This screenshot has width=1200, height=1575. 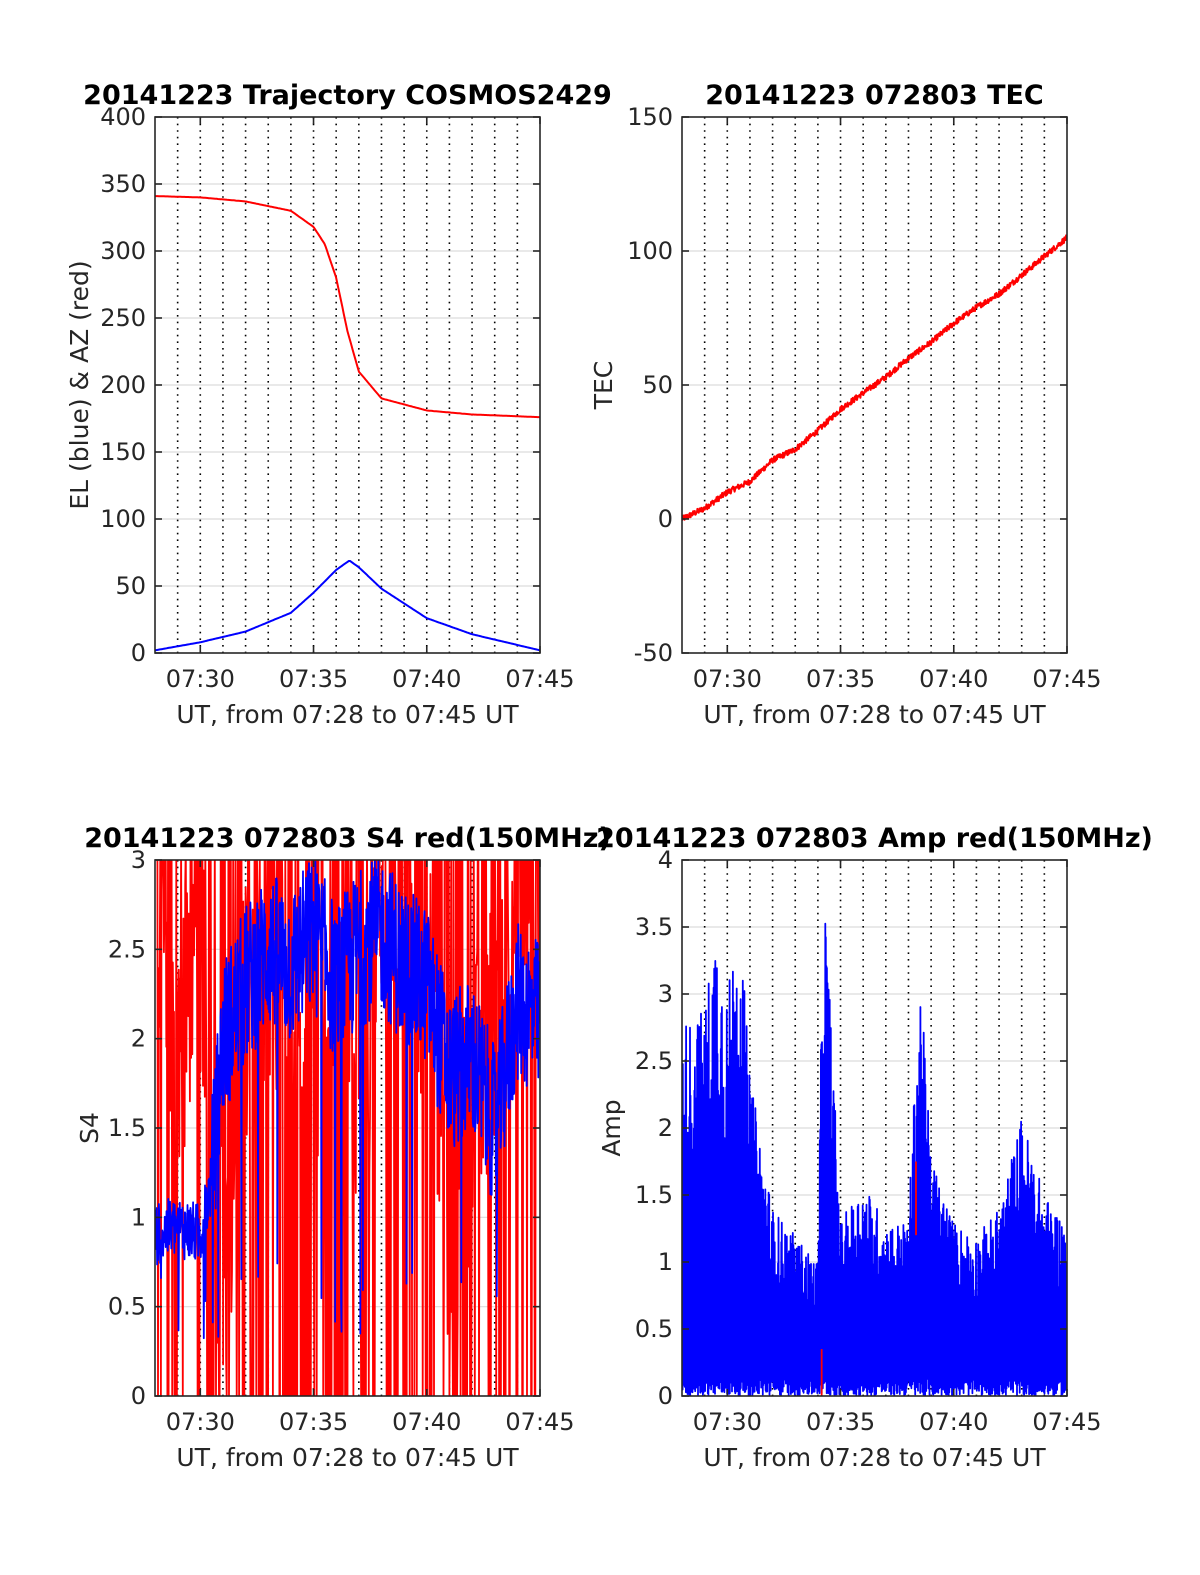 What do you see at coordinates (874, 838) in the screenshot?
I see `chart-title: 20141223 072803 Amp red(150MHz)` at bounding box center [874, 838].